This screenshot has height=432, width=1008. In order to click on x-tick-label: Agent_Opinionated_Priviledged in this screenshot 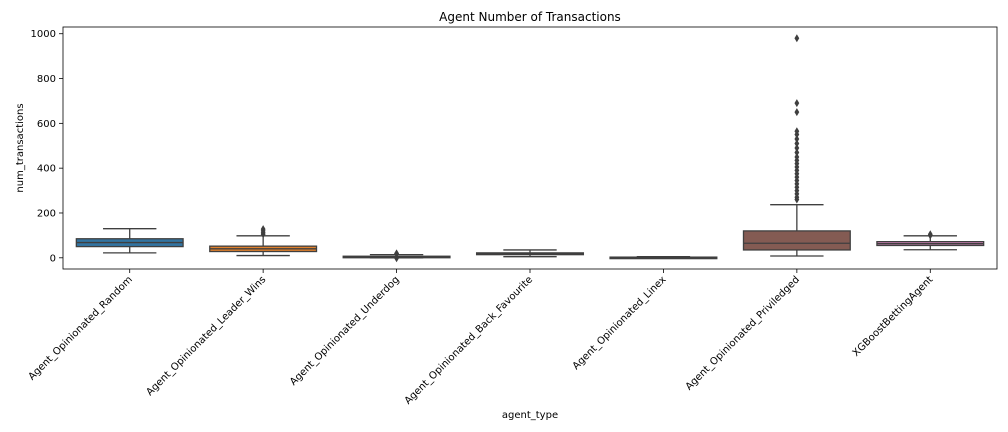, I will do `click(743, 333)`.